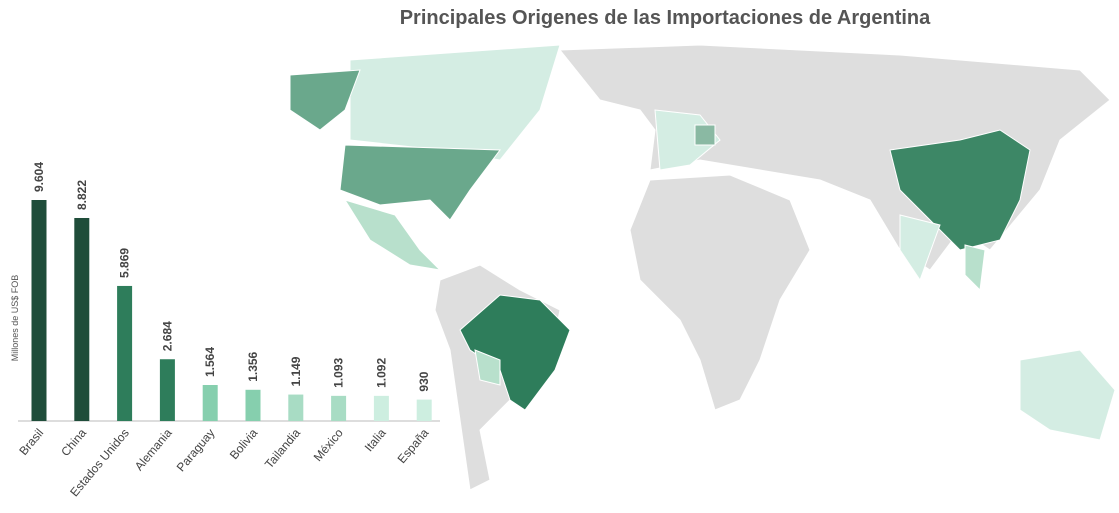 The image size is (1119, 513). I want to click on bolivia, so click(487, 367).